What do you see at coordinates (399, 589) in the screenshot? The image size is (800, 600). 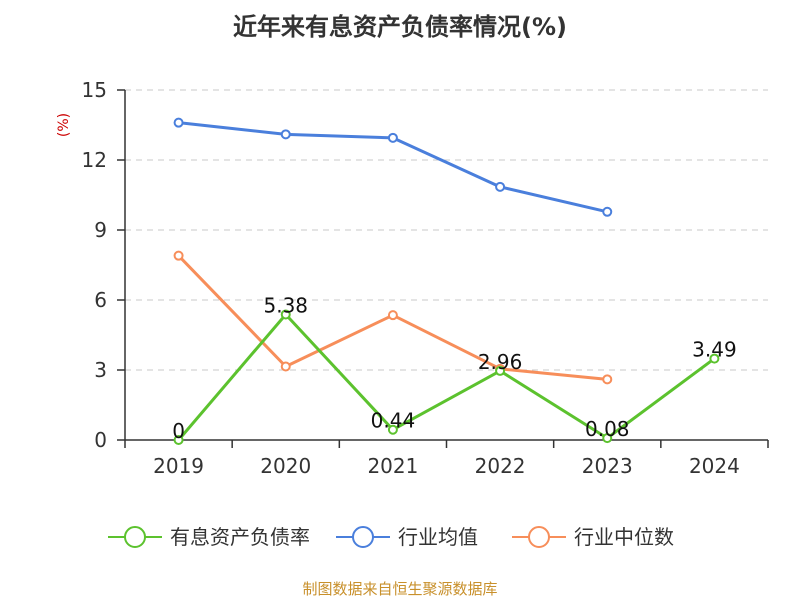 I see `source-note: 制图数据来自恒生聚源数据库` at bounding box center [399, 589].